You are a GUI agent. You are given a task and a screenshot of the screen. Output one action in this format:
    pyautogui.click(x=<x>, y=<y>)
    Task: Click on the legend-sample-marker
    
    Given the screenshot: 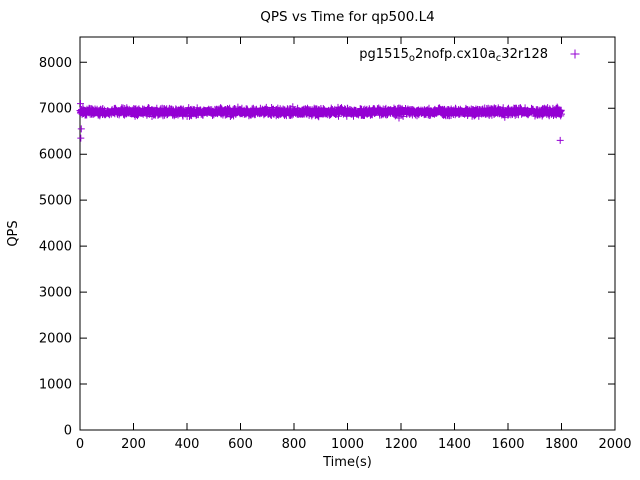 What is the action you would take?
    pyautogui.click(x=575, y=54)
    